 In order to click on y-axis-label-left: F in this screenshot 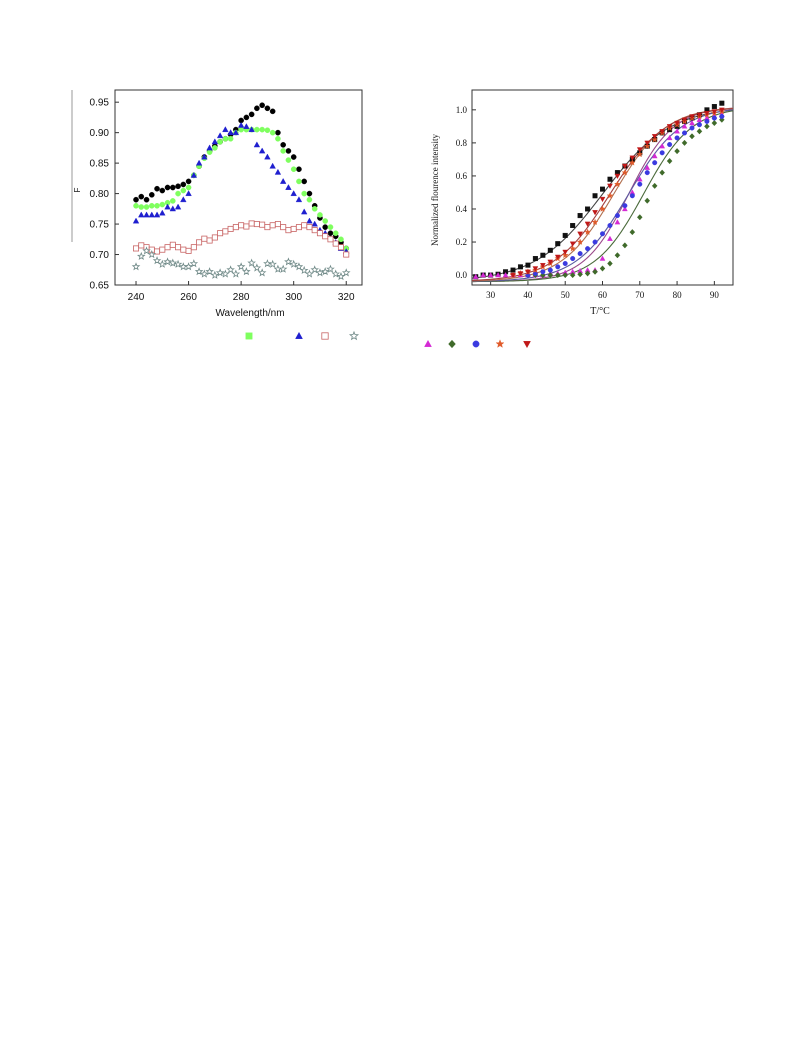, I will do `click(77, 189)`.